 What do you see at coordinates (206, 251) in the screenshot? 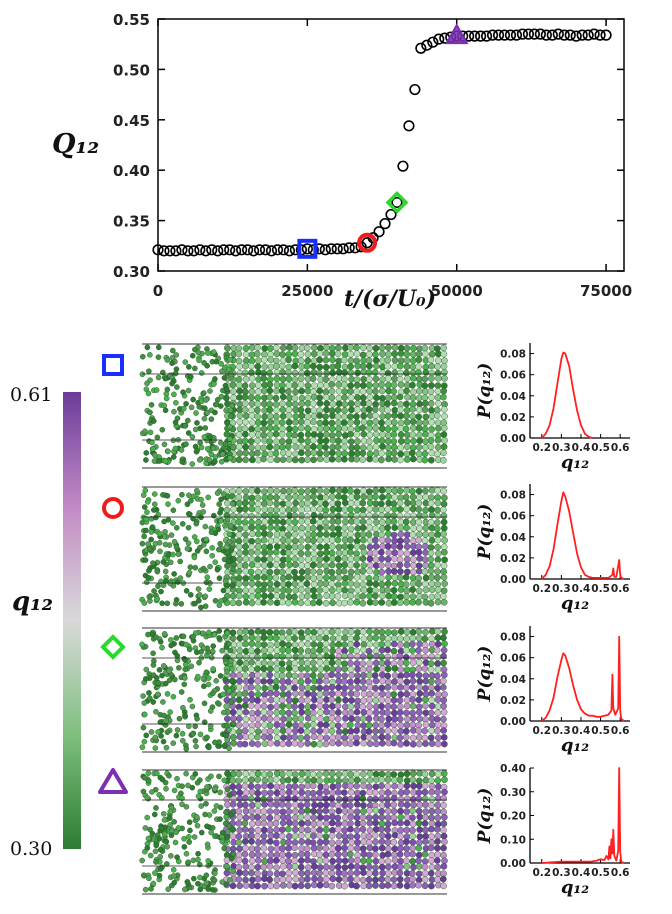
I see `data-point` at bounding box center [206, 251].